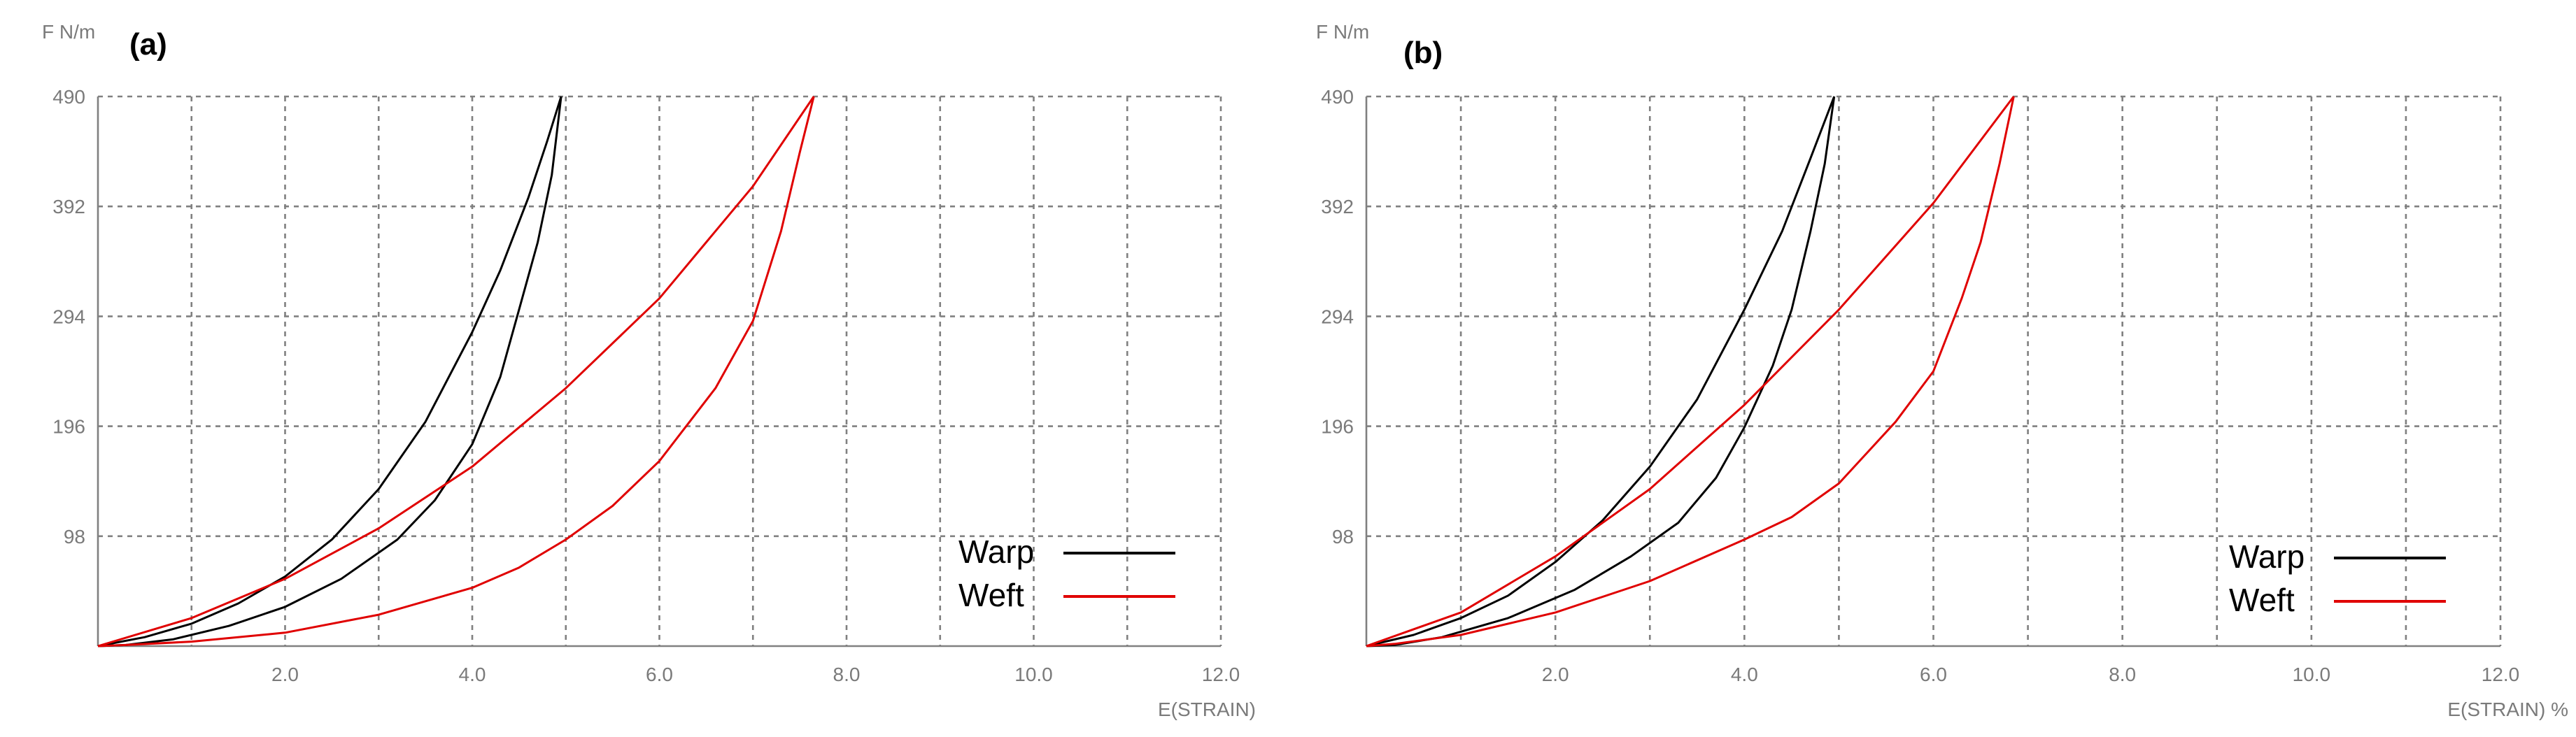 The image size is (2576, 737). Describe the element at coordinates (1423, 53) in the screenshot. I see `panel-title: (b)` at that location.